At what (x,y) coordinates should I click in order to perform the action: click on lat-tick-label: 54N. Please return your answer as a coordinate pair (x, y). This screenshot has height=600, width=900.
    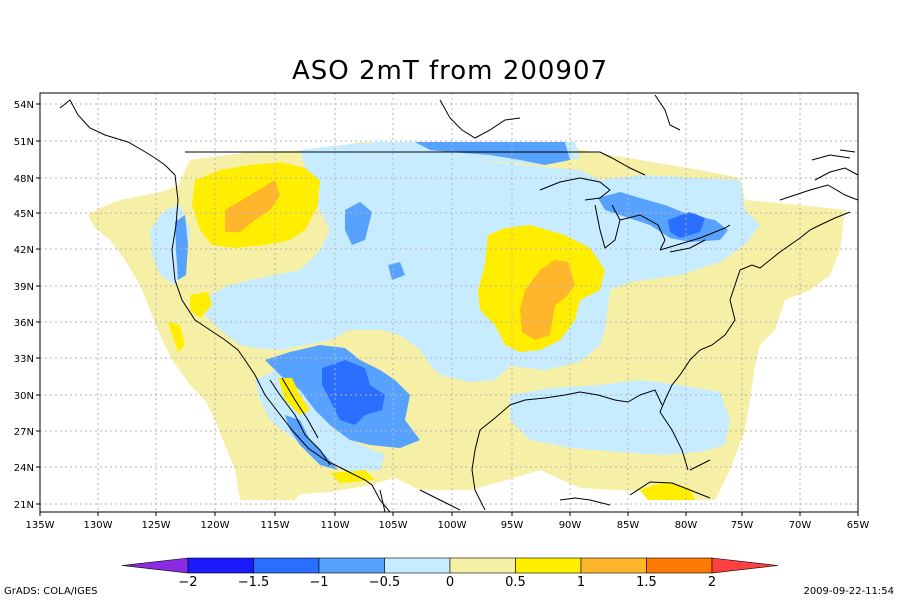
    Looking at the image, I should click on (24, 105).